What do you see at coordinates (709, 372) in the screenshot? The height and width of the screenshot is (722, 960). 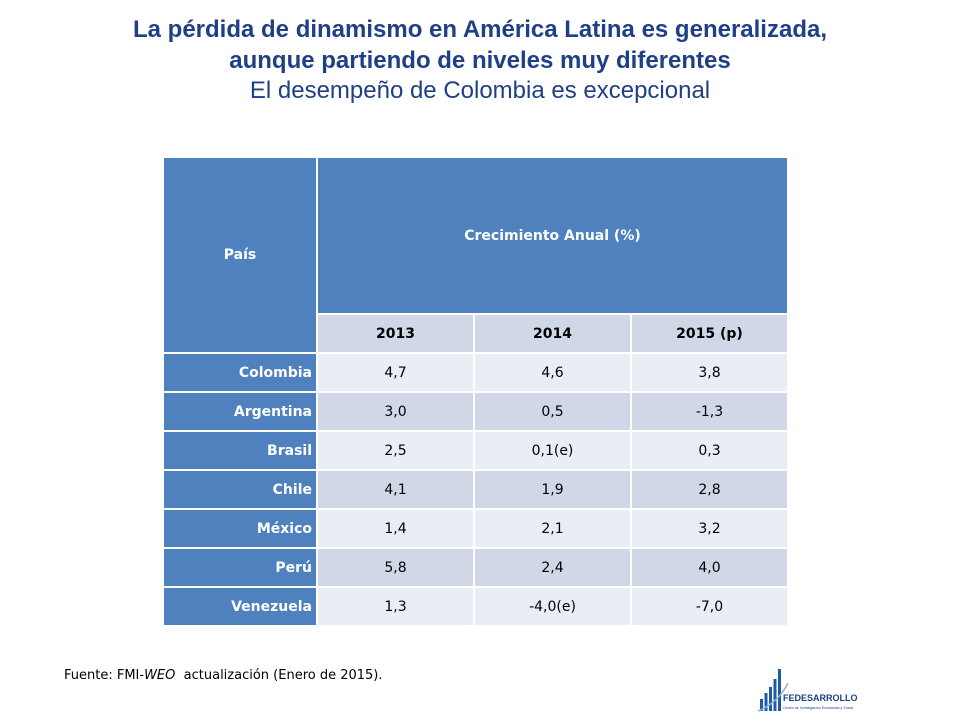 I see `value-cell: 3,8` at bounding box center [709, 372].